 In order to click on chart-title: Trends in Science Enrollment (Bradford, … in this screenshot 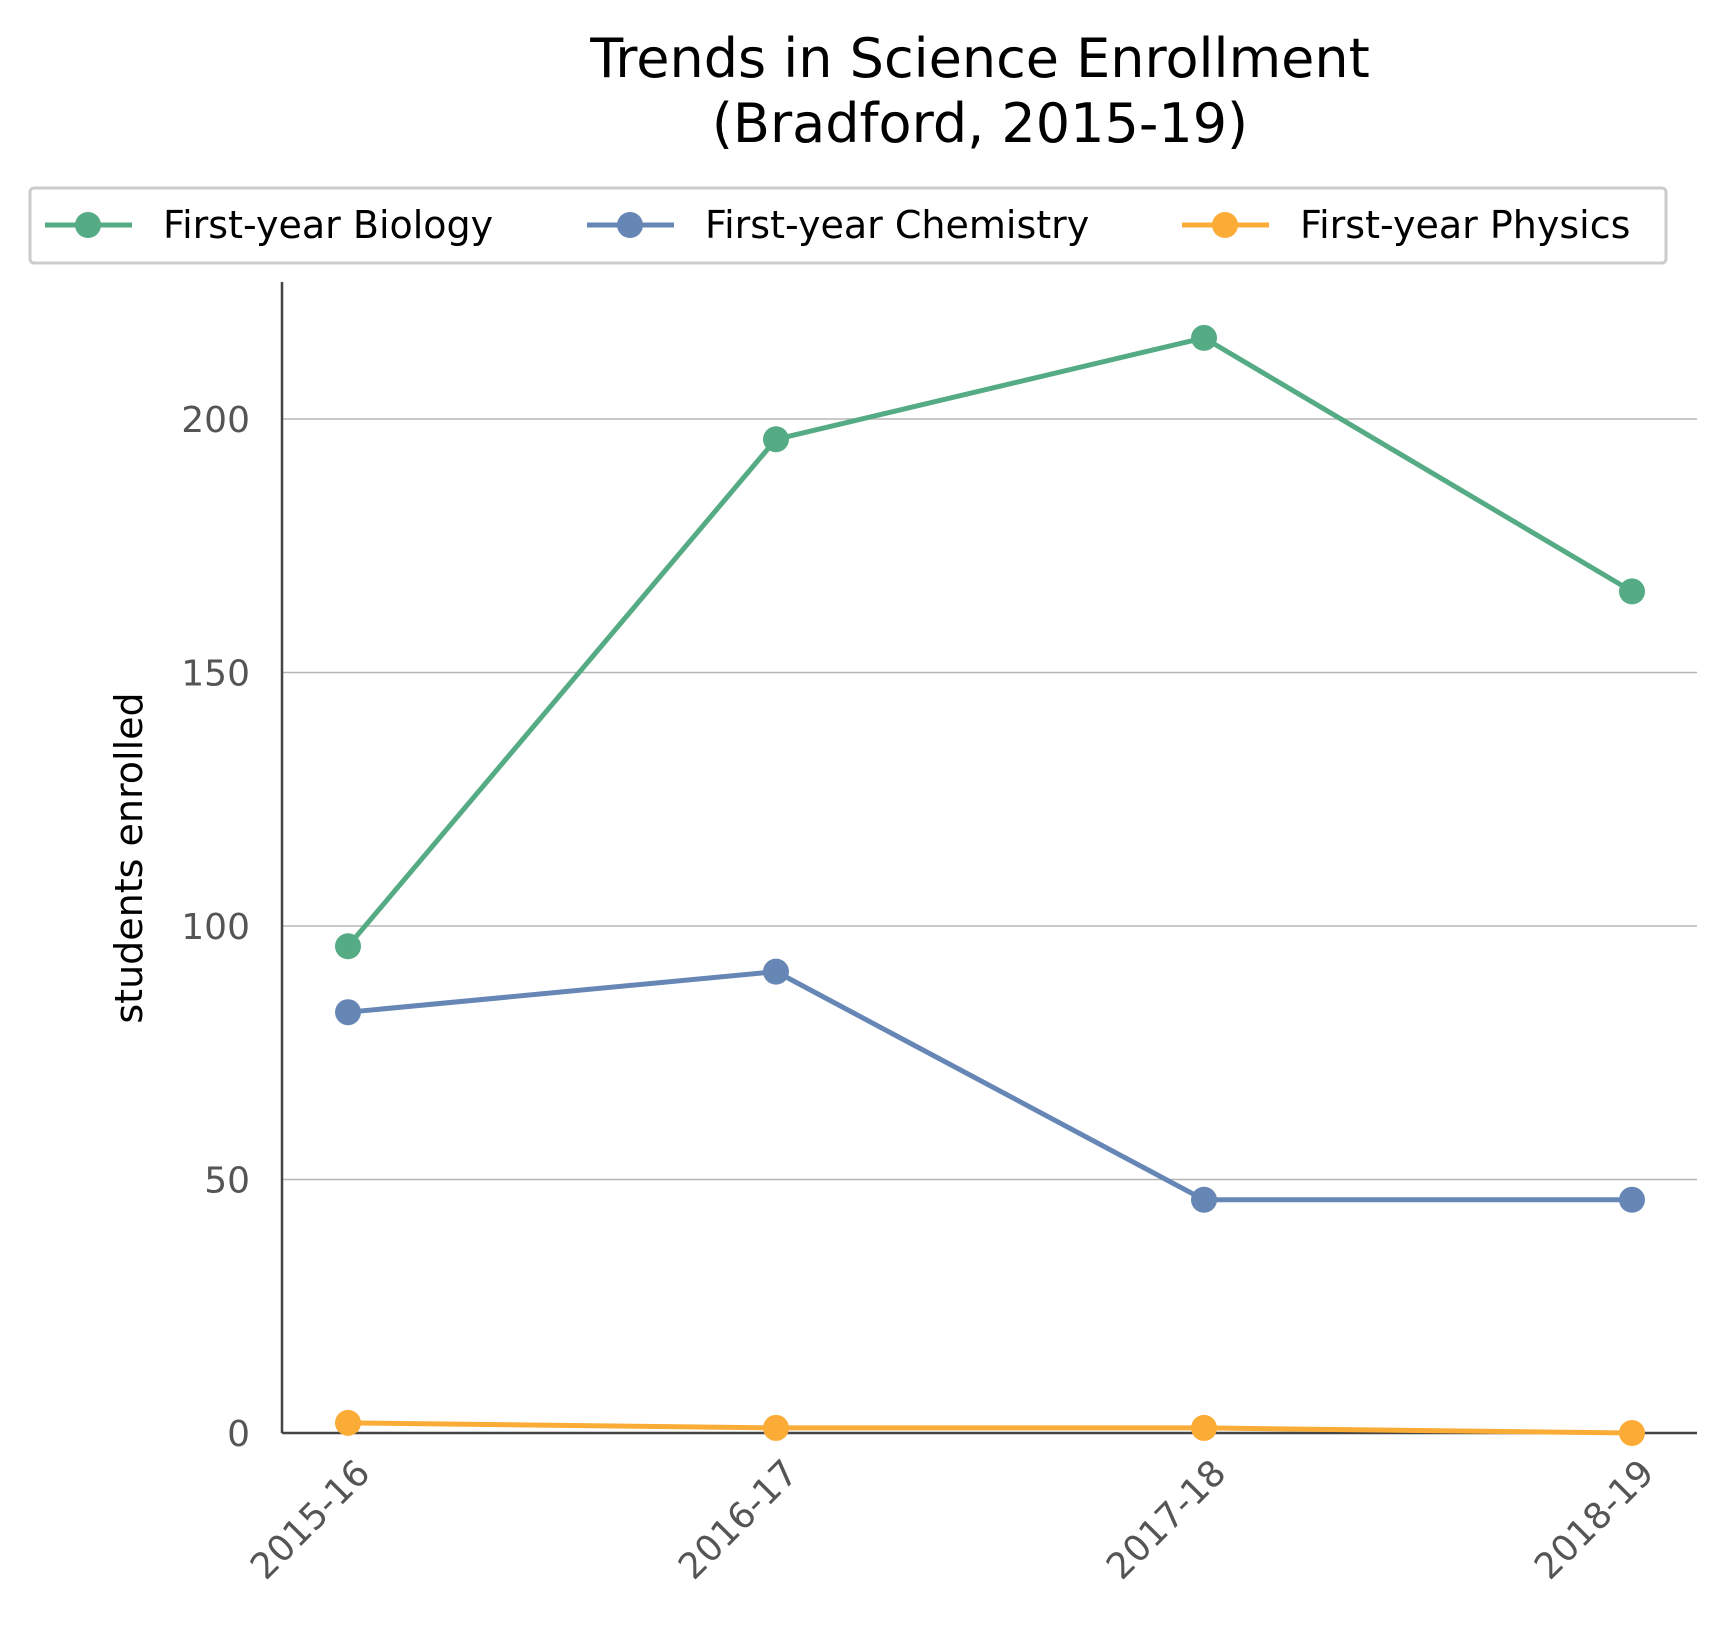, I will do `click(979, 91)`.